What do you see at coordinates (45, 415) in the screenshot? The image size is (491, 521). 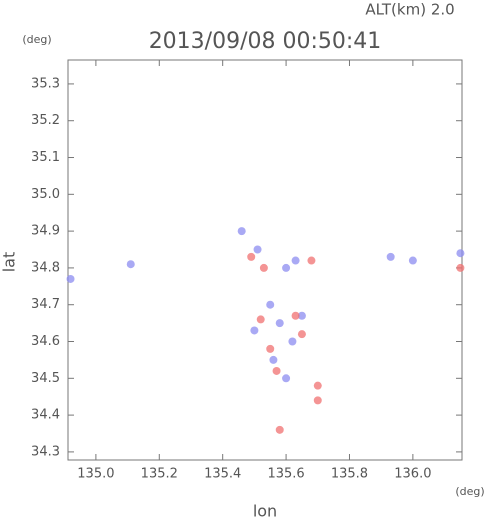 I see `y-tick-label: 34.4` at bounding box center [45, 415].